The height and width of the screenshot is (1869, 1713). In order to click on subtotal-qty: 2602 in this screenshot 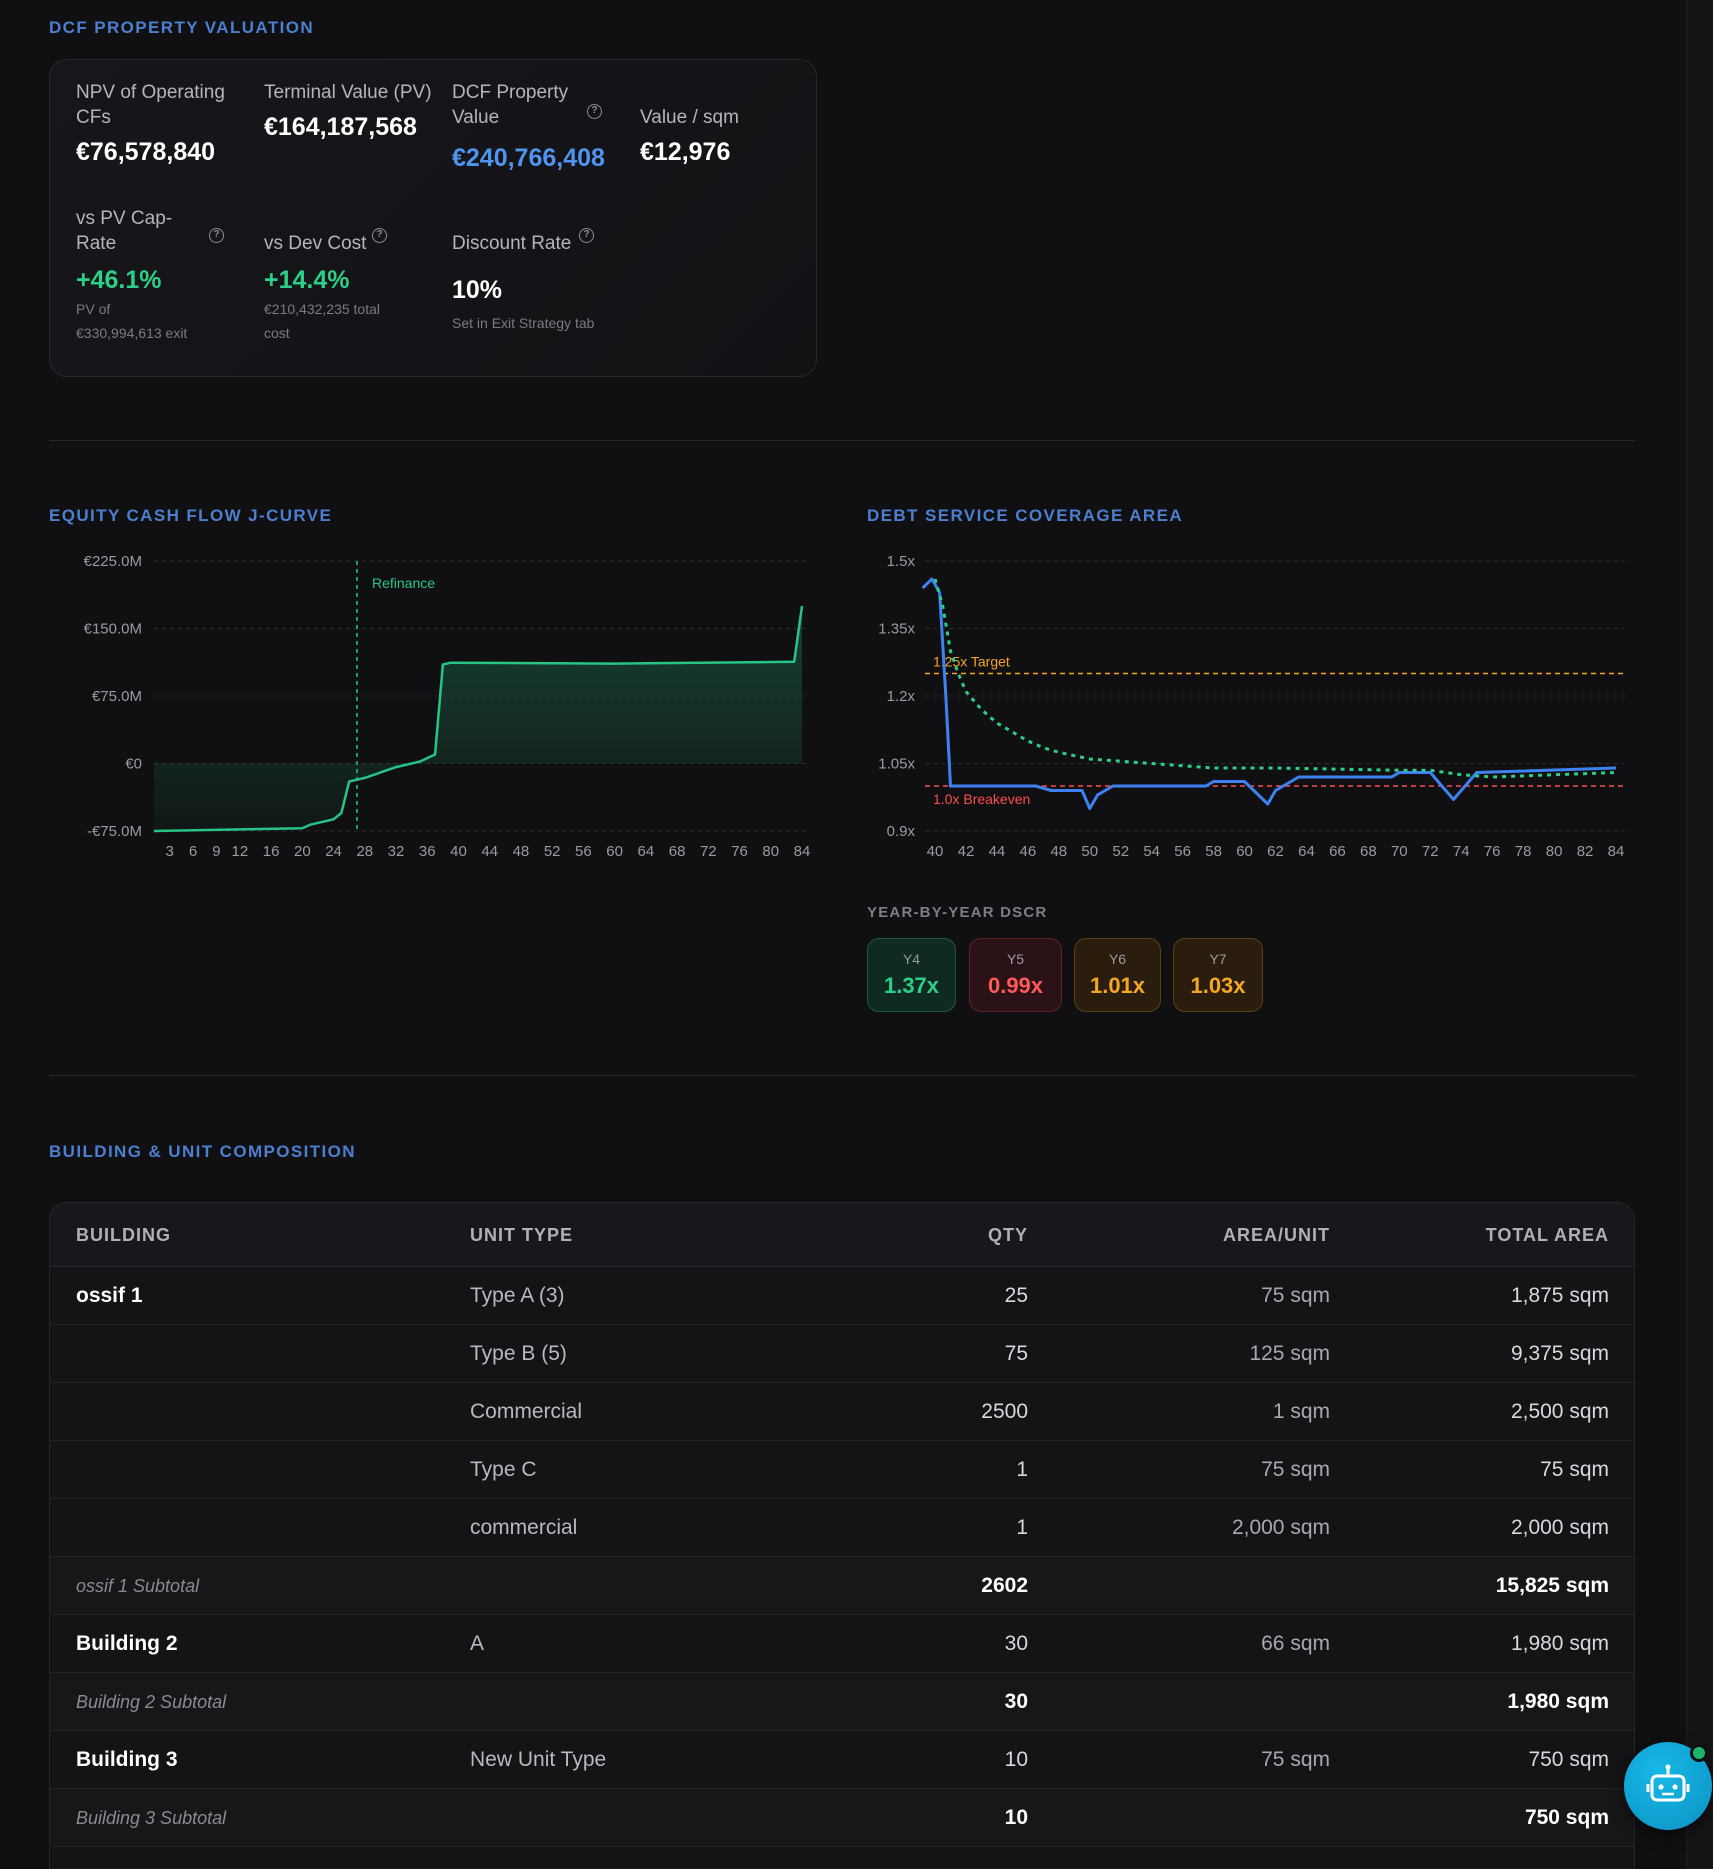, I will do `click(1004, 1585)`.